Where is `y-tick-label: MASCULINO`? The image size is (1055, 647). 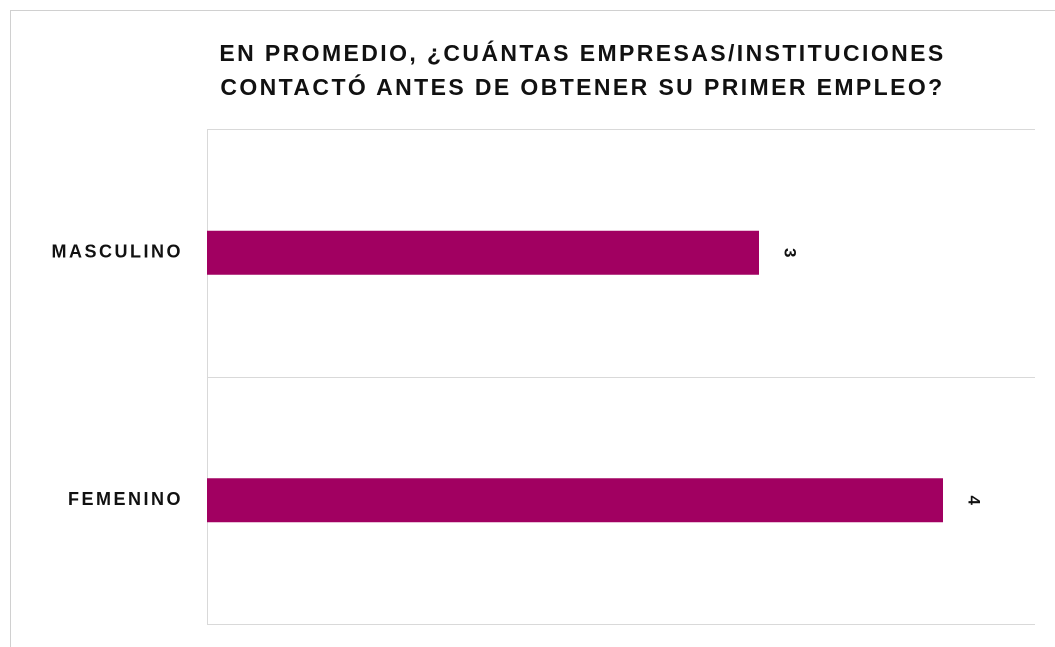
y-tick-label: MASCULINO is located at coordinates (118, 252).